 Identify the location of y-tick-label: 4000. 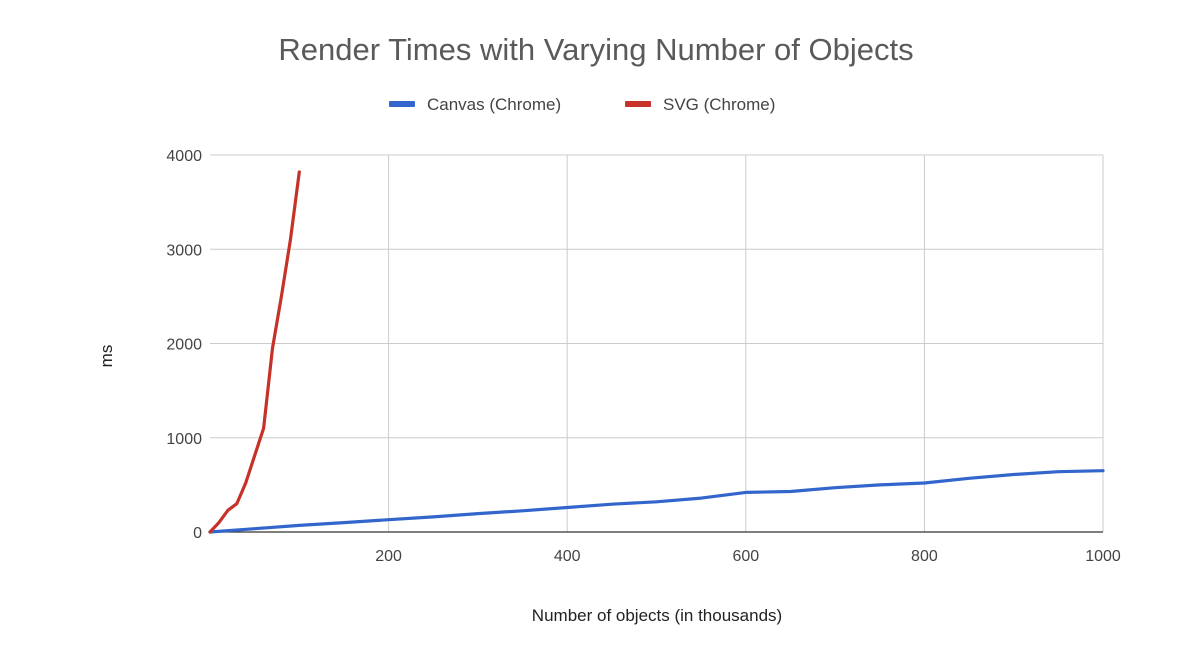
(184, 156).